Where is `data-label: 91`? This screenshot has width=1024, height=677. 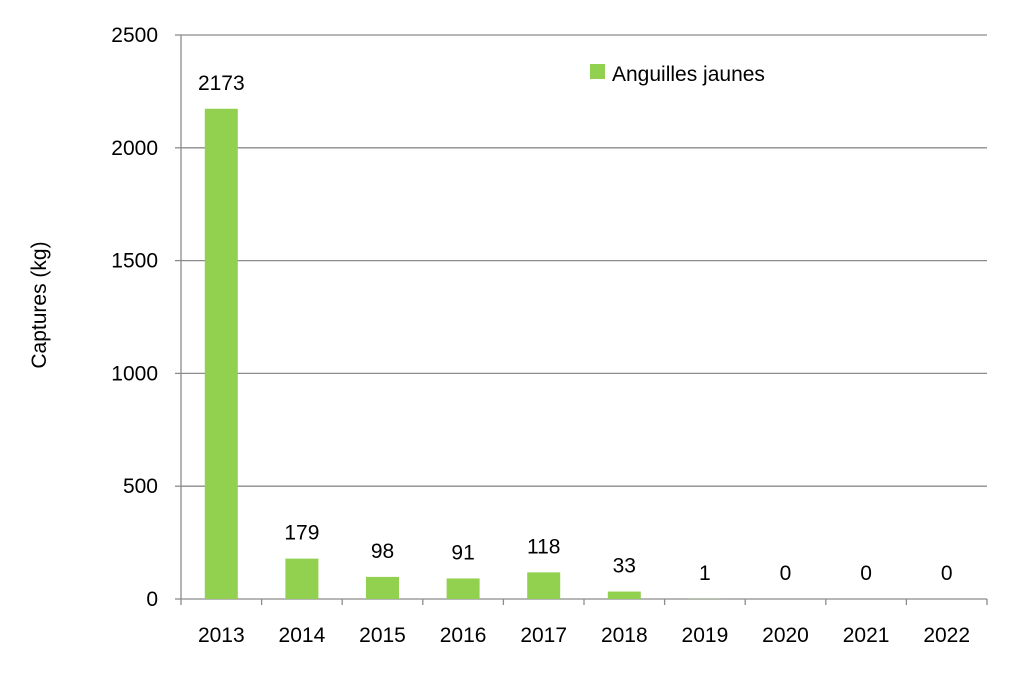
data-label: 91 is located at coordinates (462, 552).